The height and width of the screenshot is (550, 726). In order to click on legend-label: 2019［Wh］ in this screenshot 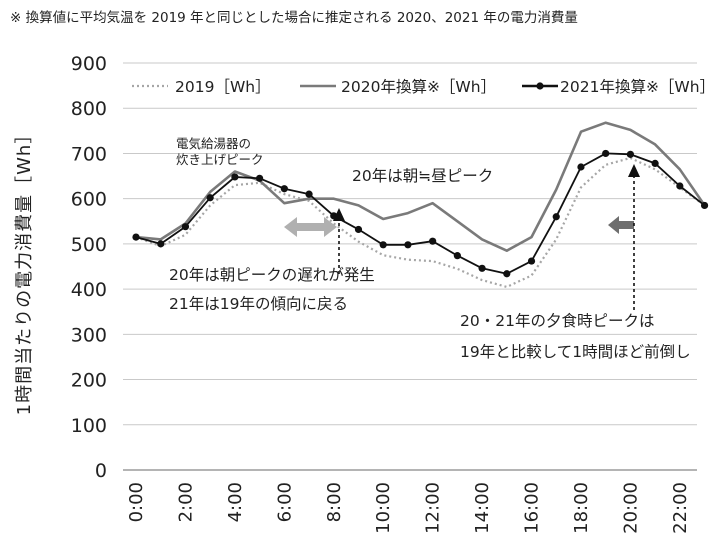, I will do `click(223, 87)`.